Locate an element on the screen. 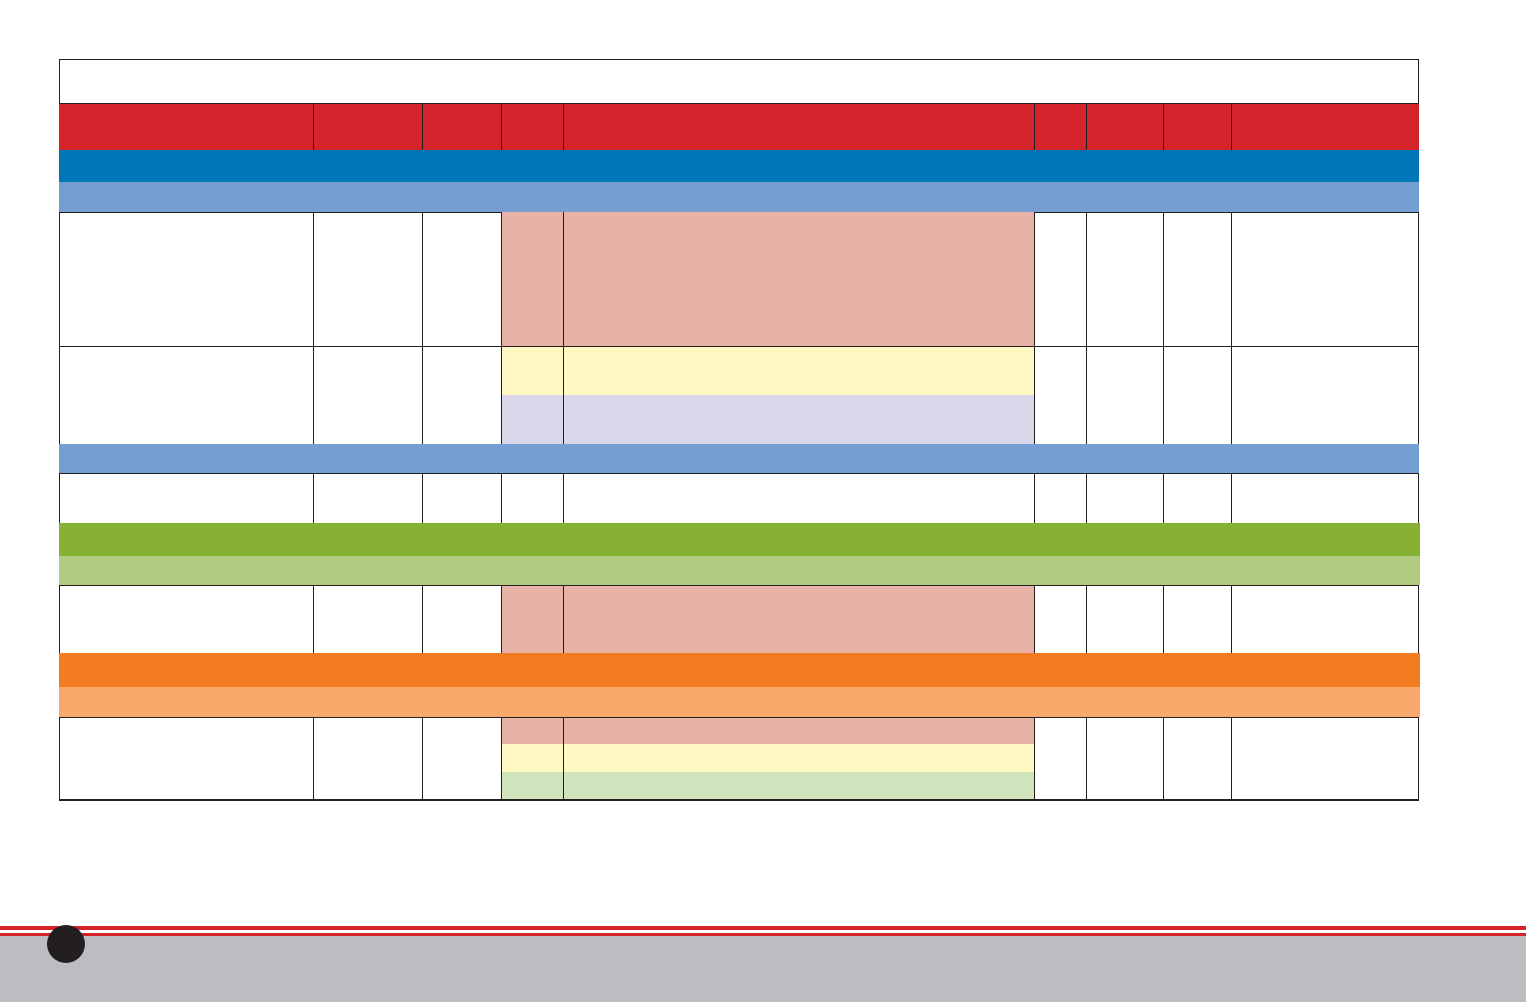 This screenshot has height=1002, width=1526. section-band-blue is located at coordinates (739, 166).